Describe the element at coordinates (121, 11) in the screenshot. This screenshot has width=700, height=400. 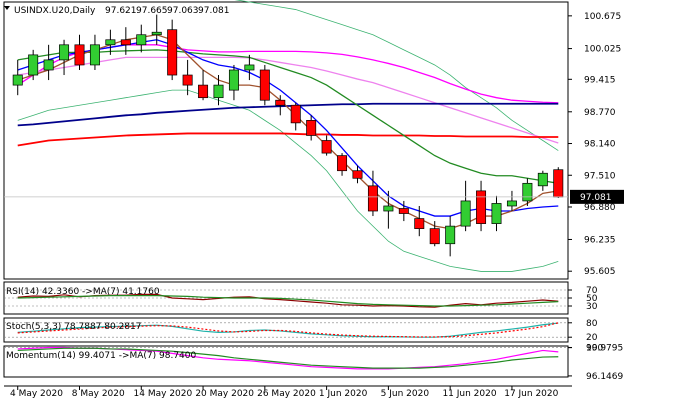
I see `ohlc-open: 97.621` at that location.